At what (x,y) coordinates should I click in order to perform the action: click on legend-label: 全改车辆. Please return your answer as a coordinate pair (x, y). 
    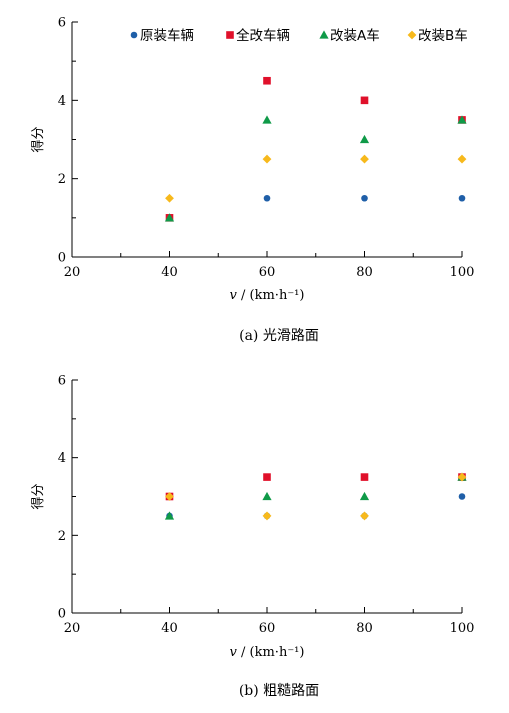
    Looking at the image, I should click on (263, 35).